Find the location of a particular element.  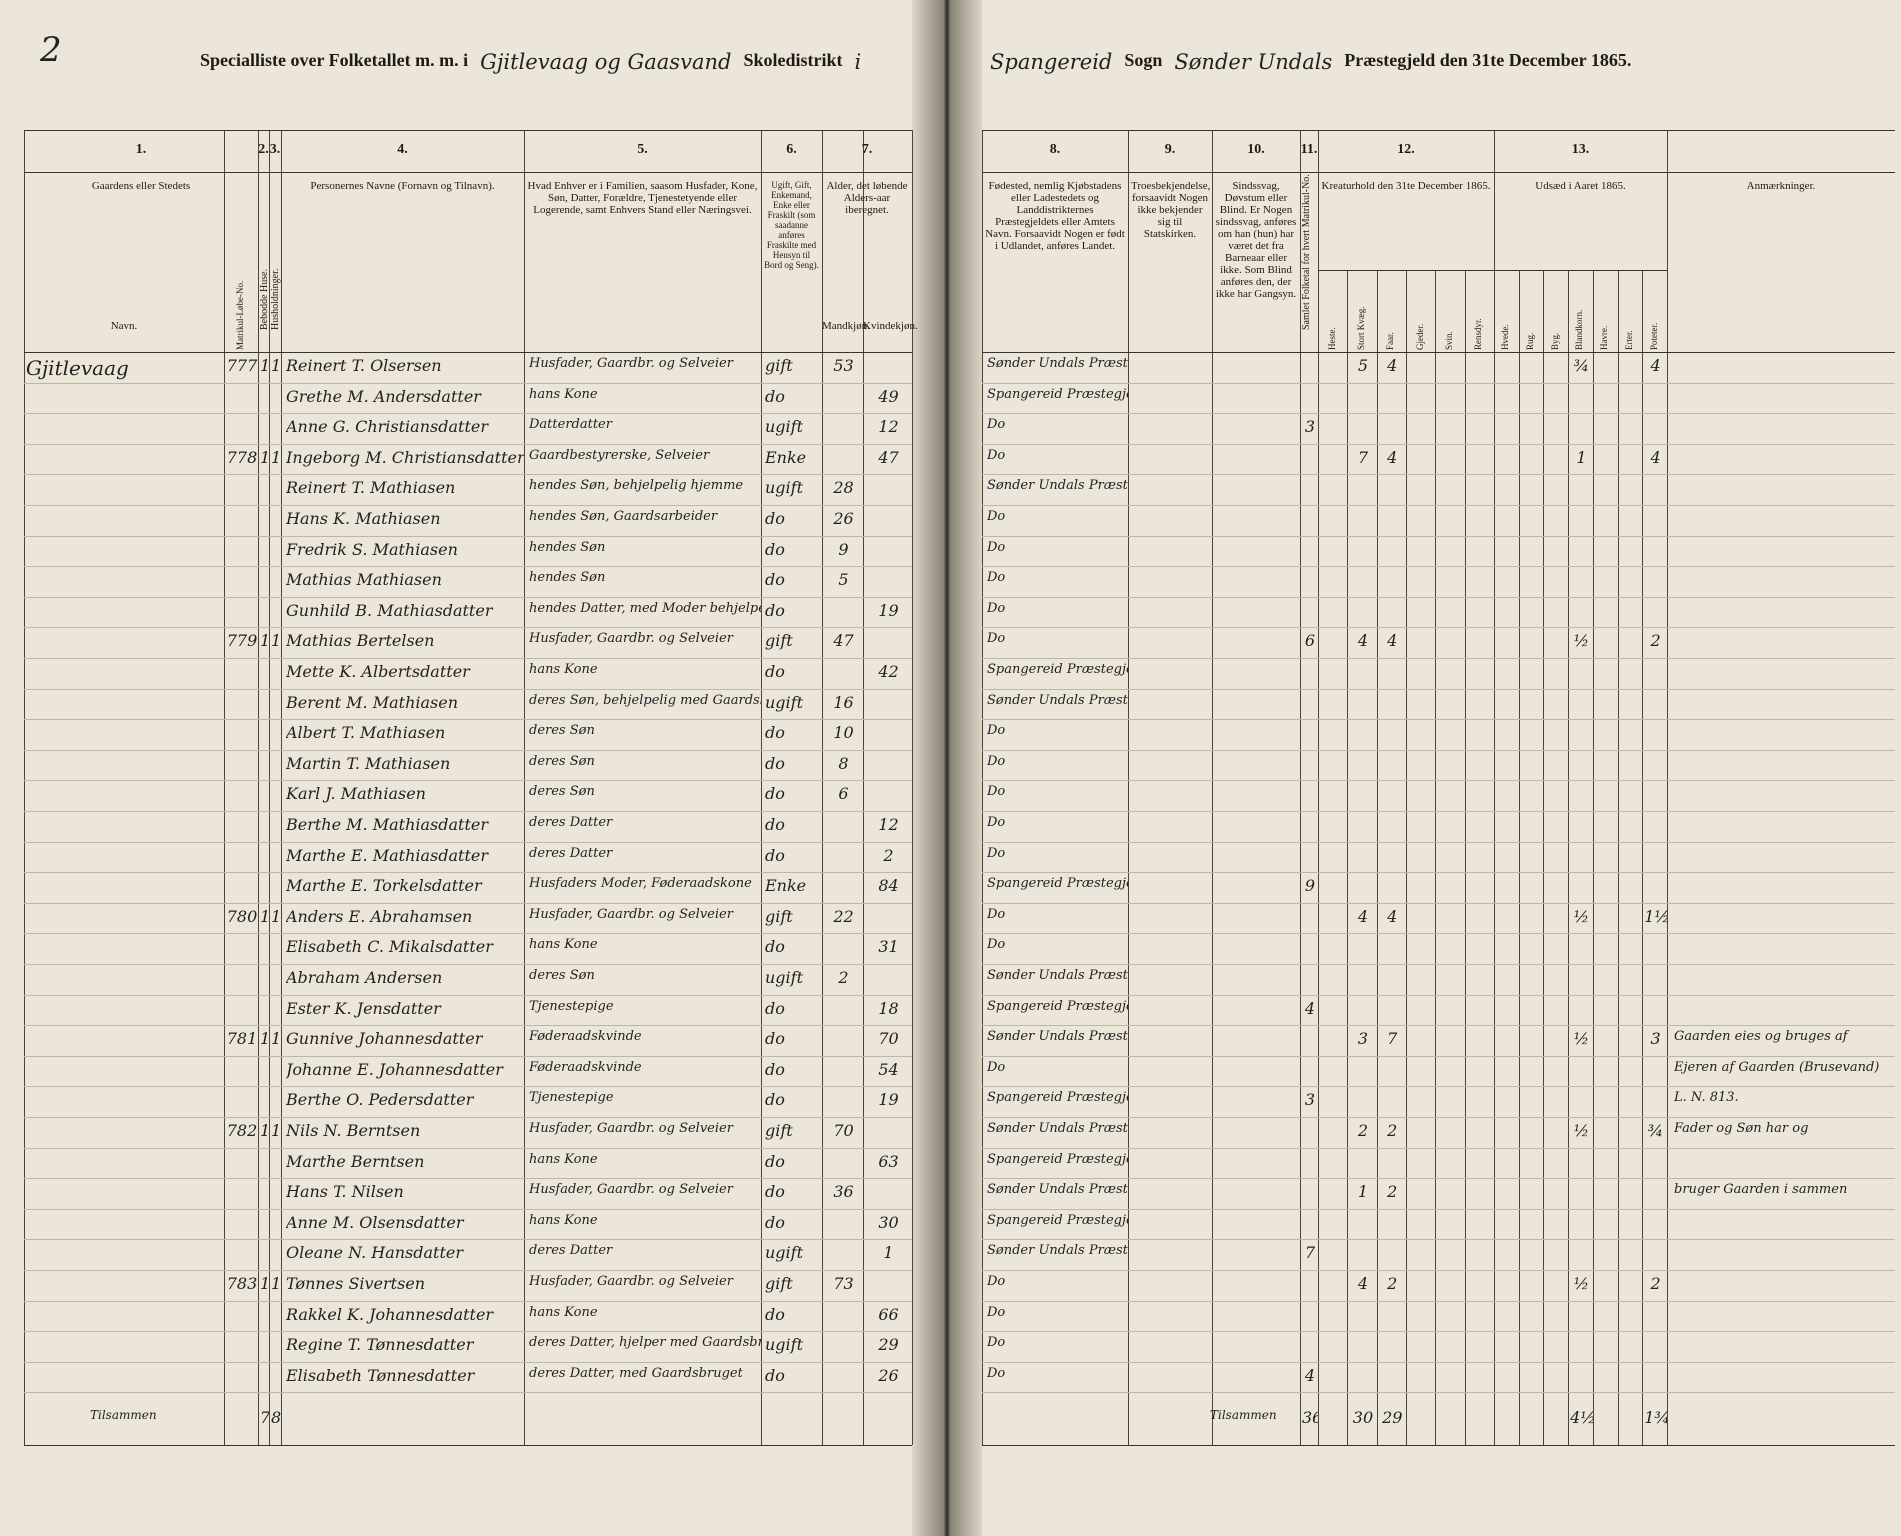

cell-blandkorn: ½ is located at coordinates (1581, 1130).